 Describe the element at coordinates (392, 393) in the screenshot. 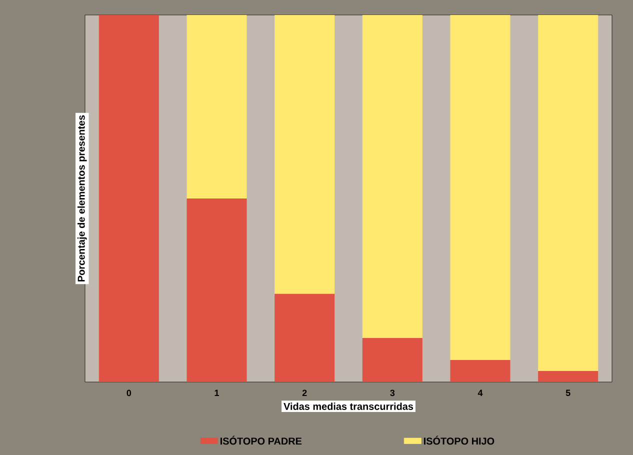

I see `x-tick-label: 3` at that location.